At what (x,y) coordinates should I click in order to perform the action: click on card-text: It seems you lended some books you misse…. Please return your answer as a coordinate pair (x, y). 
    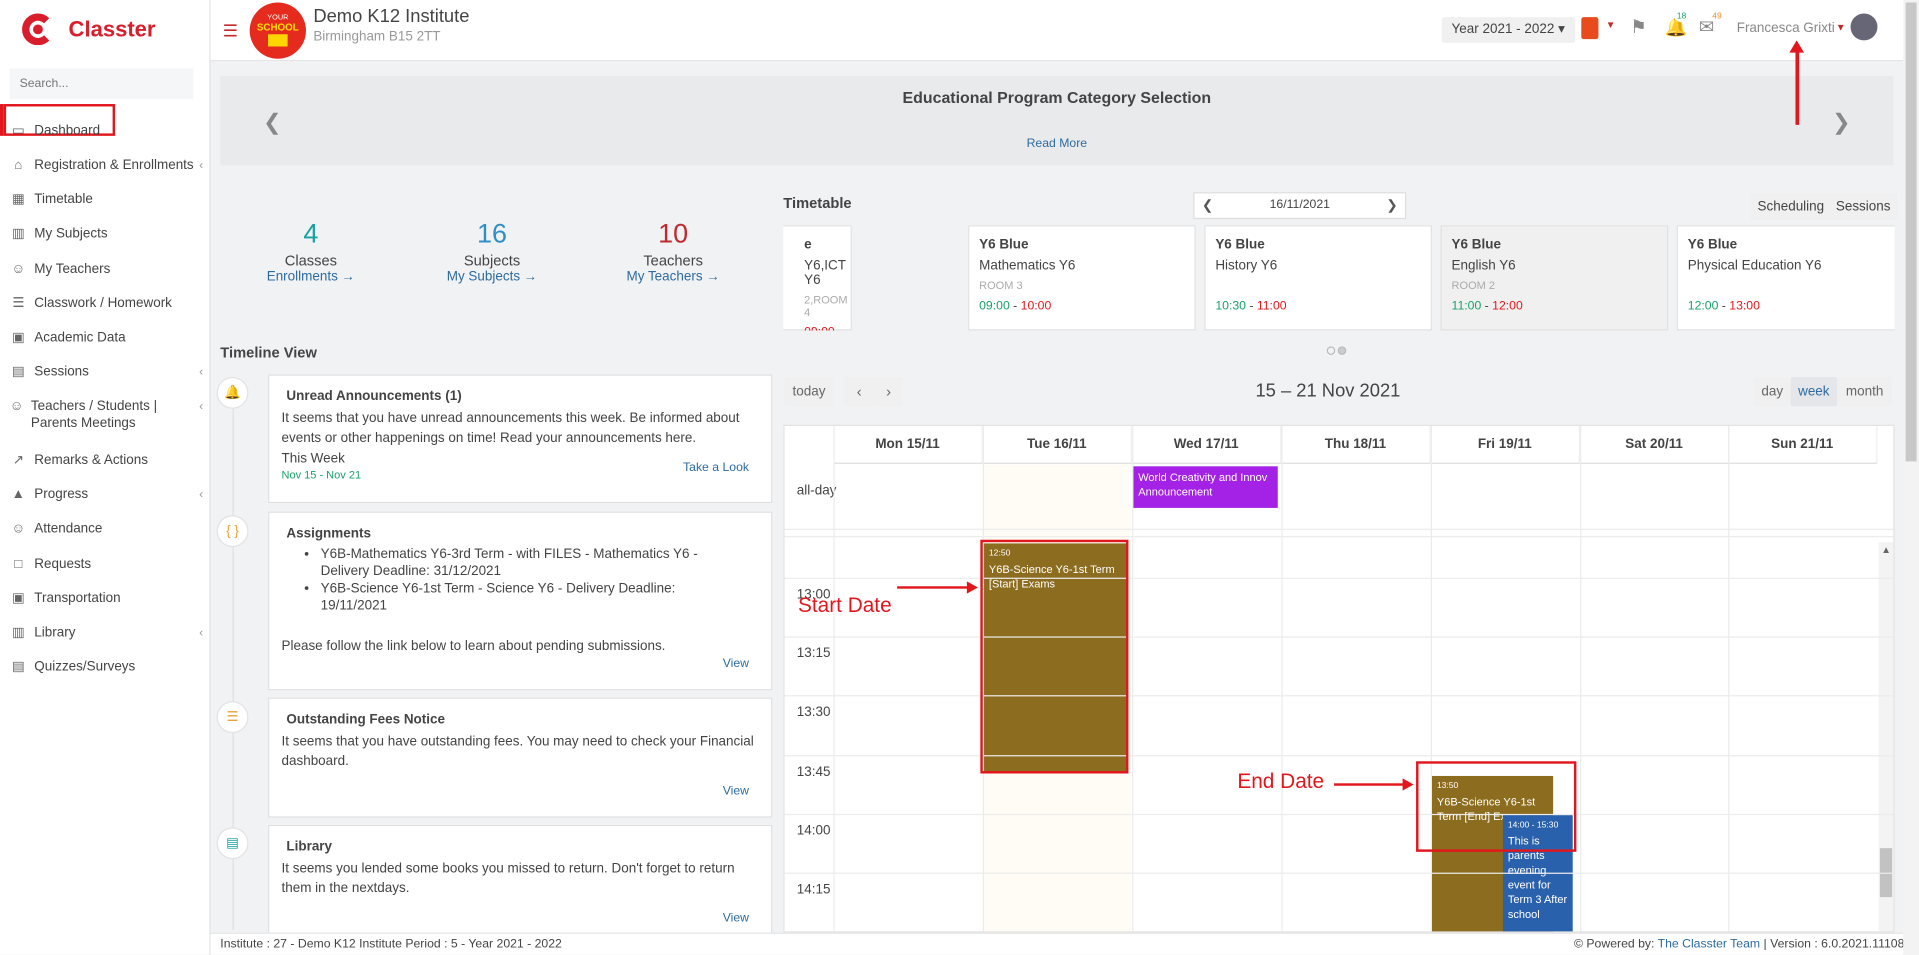
    Looking at the image, I should click on (508, 878).